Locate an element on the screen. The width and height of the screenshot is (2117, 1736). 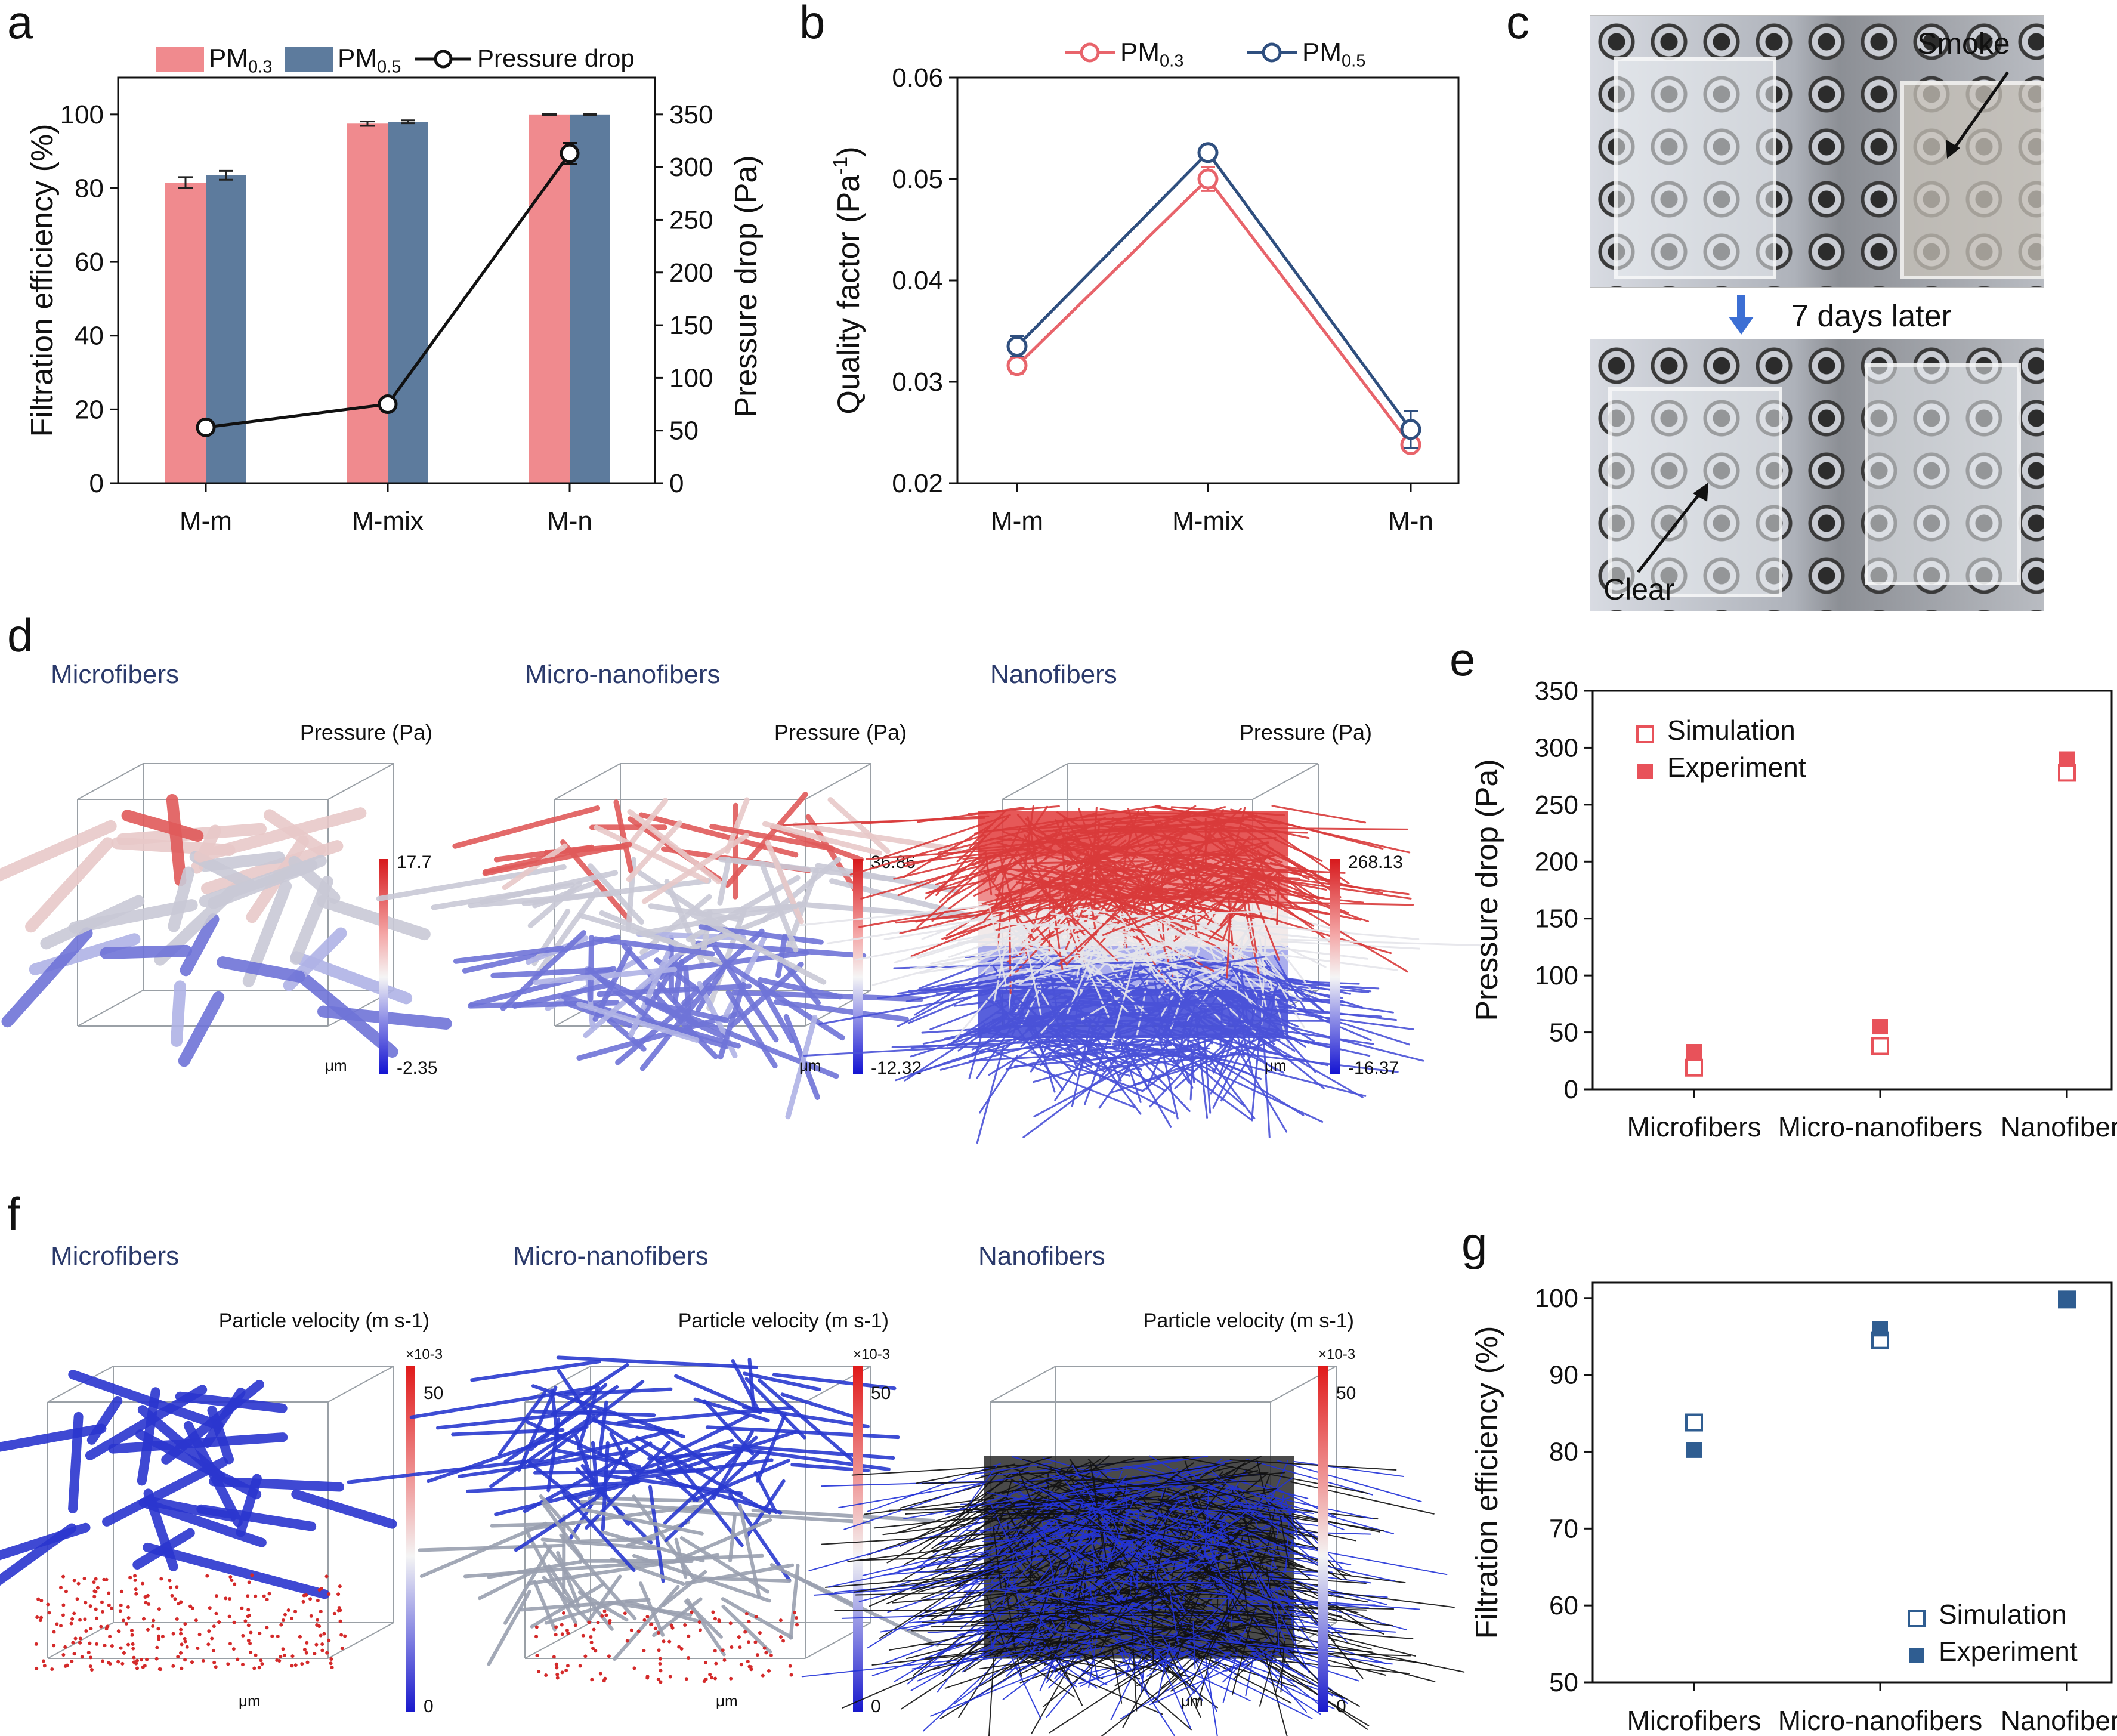
panel-f-title-1: Micro-nanofibers is located at coordinates (611, 1256).